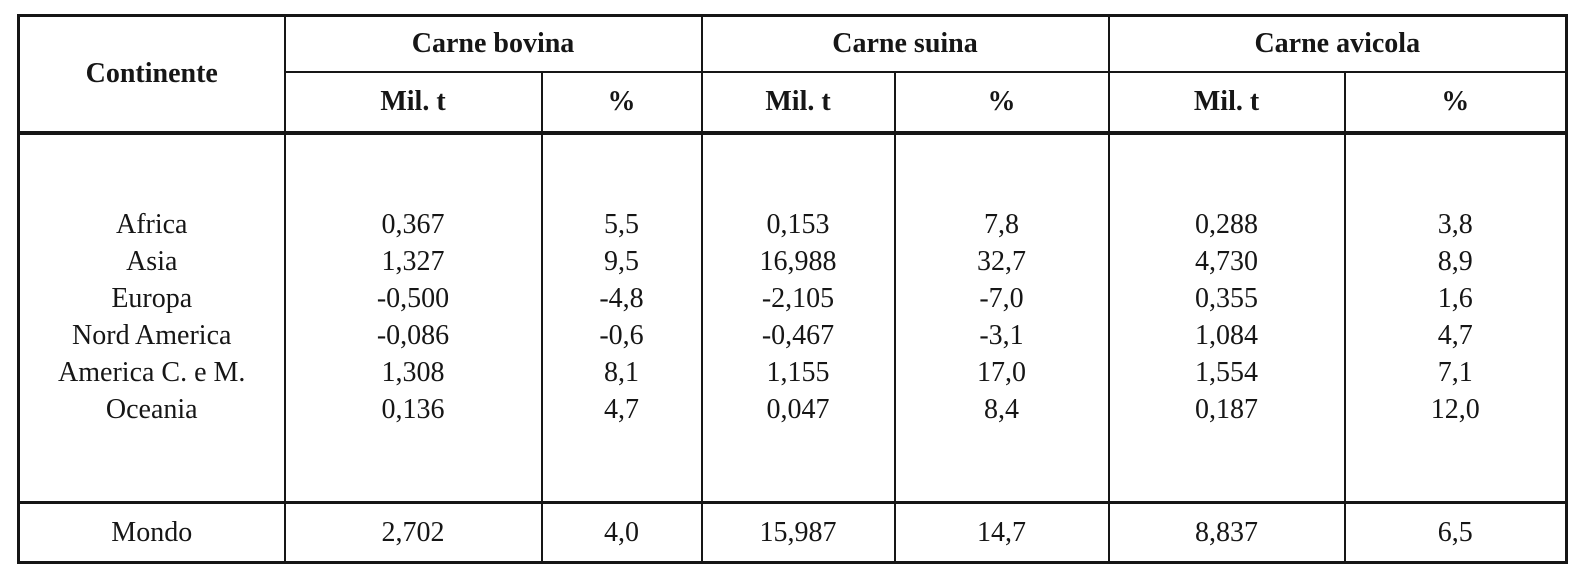 The height and width of the screenshot is (584, 1587). I want to click on total-bovina-mil-t: 2,702, so click(413, 532).